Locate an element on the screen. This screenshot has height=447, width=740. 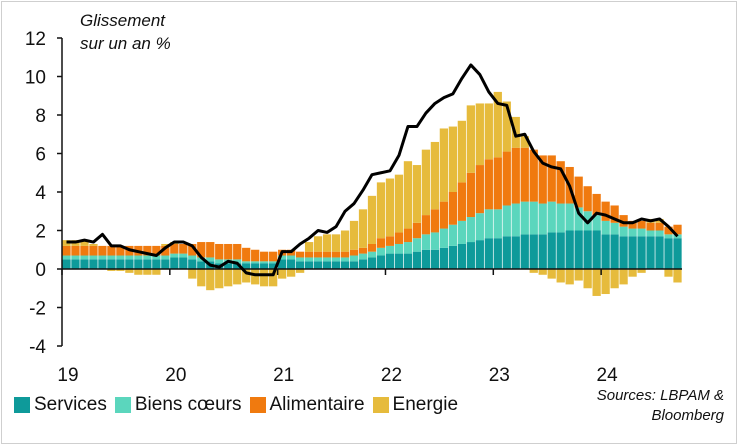
legend-label-services: Services is located at coordinates (70, 404).